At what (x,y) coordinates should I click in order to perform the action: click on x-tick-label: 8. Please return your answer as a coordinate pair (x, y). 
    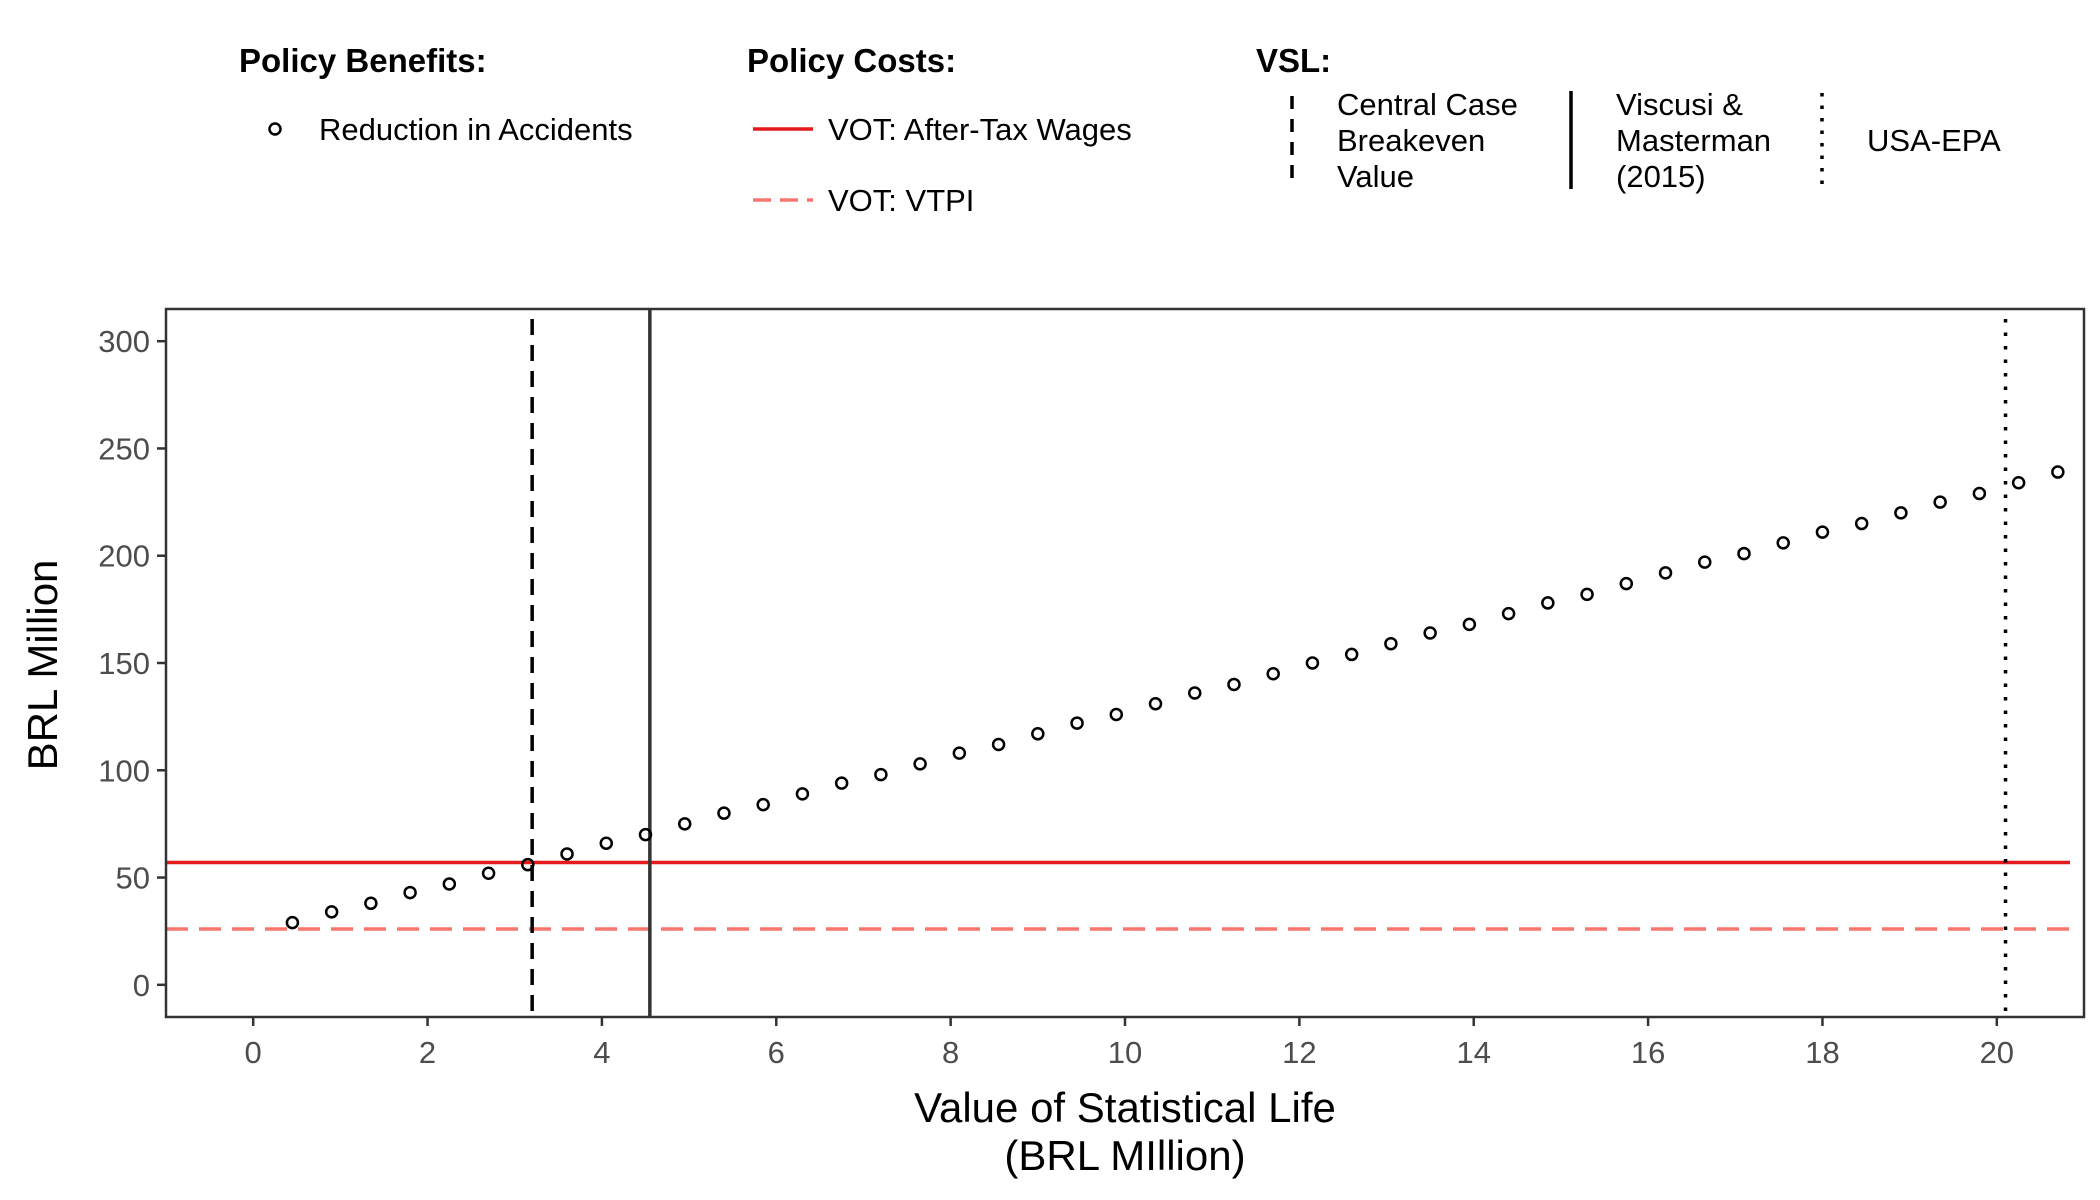
    Looking at the image, I should click on (950, 1052).